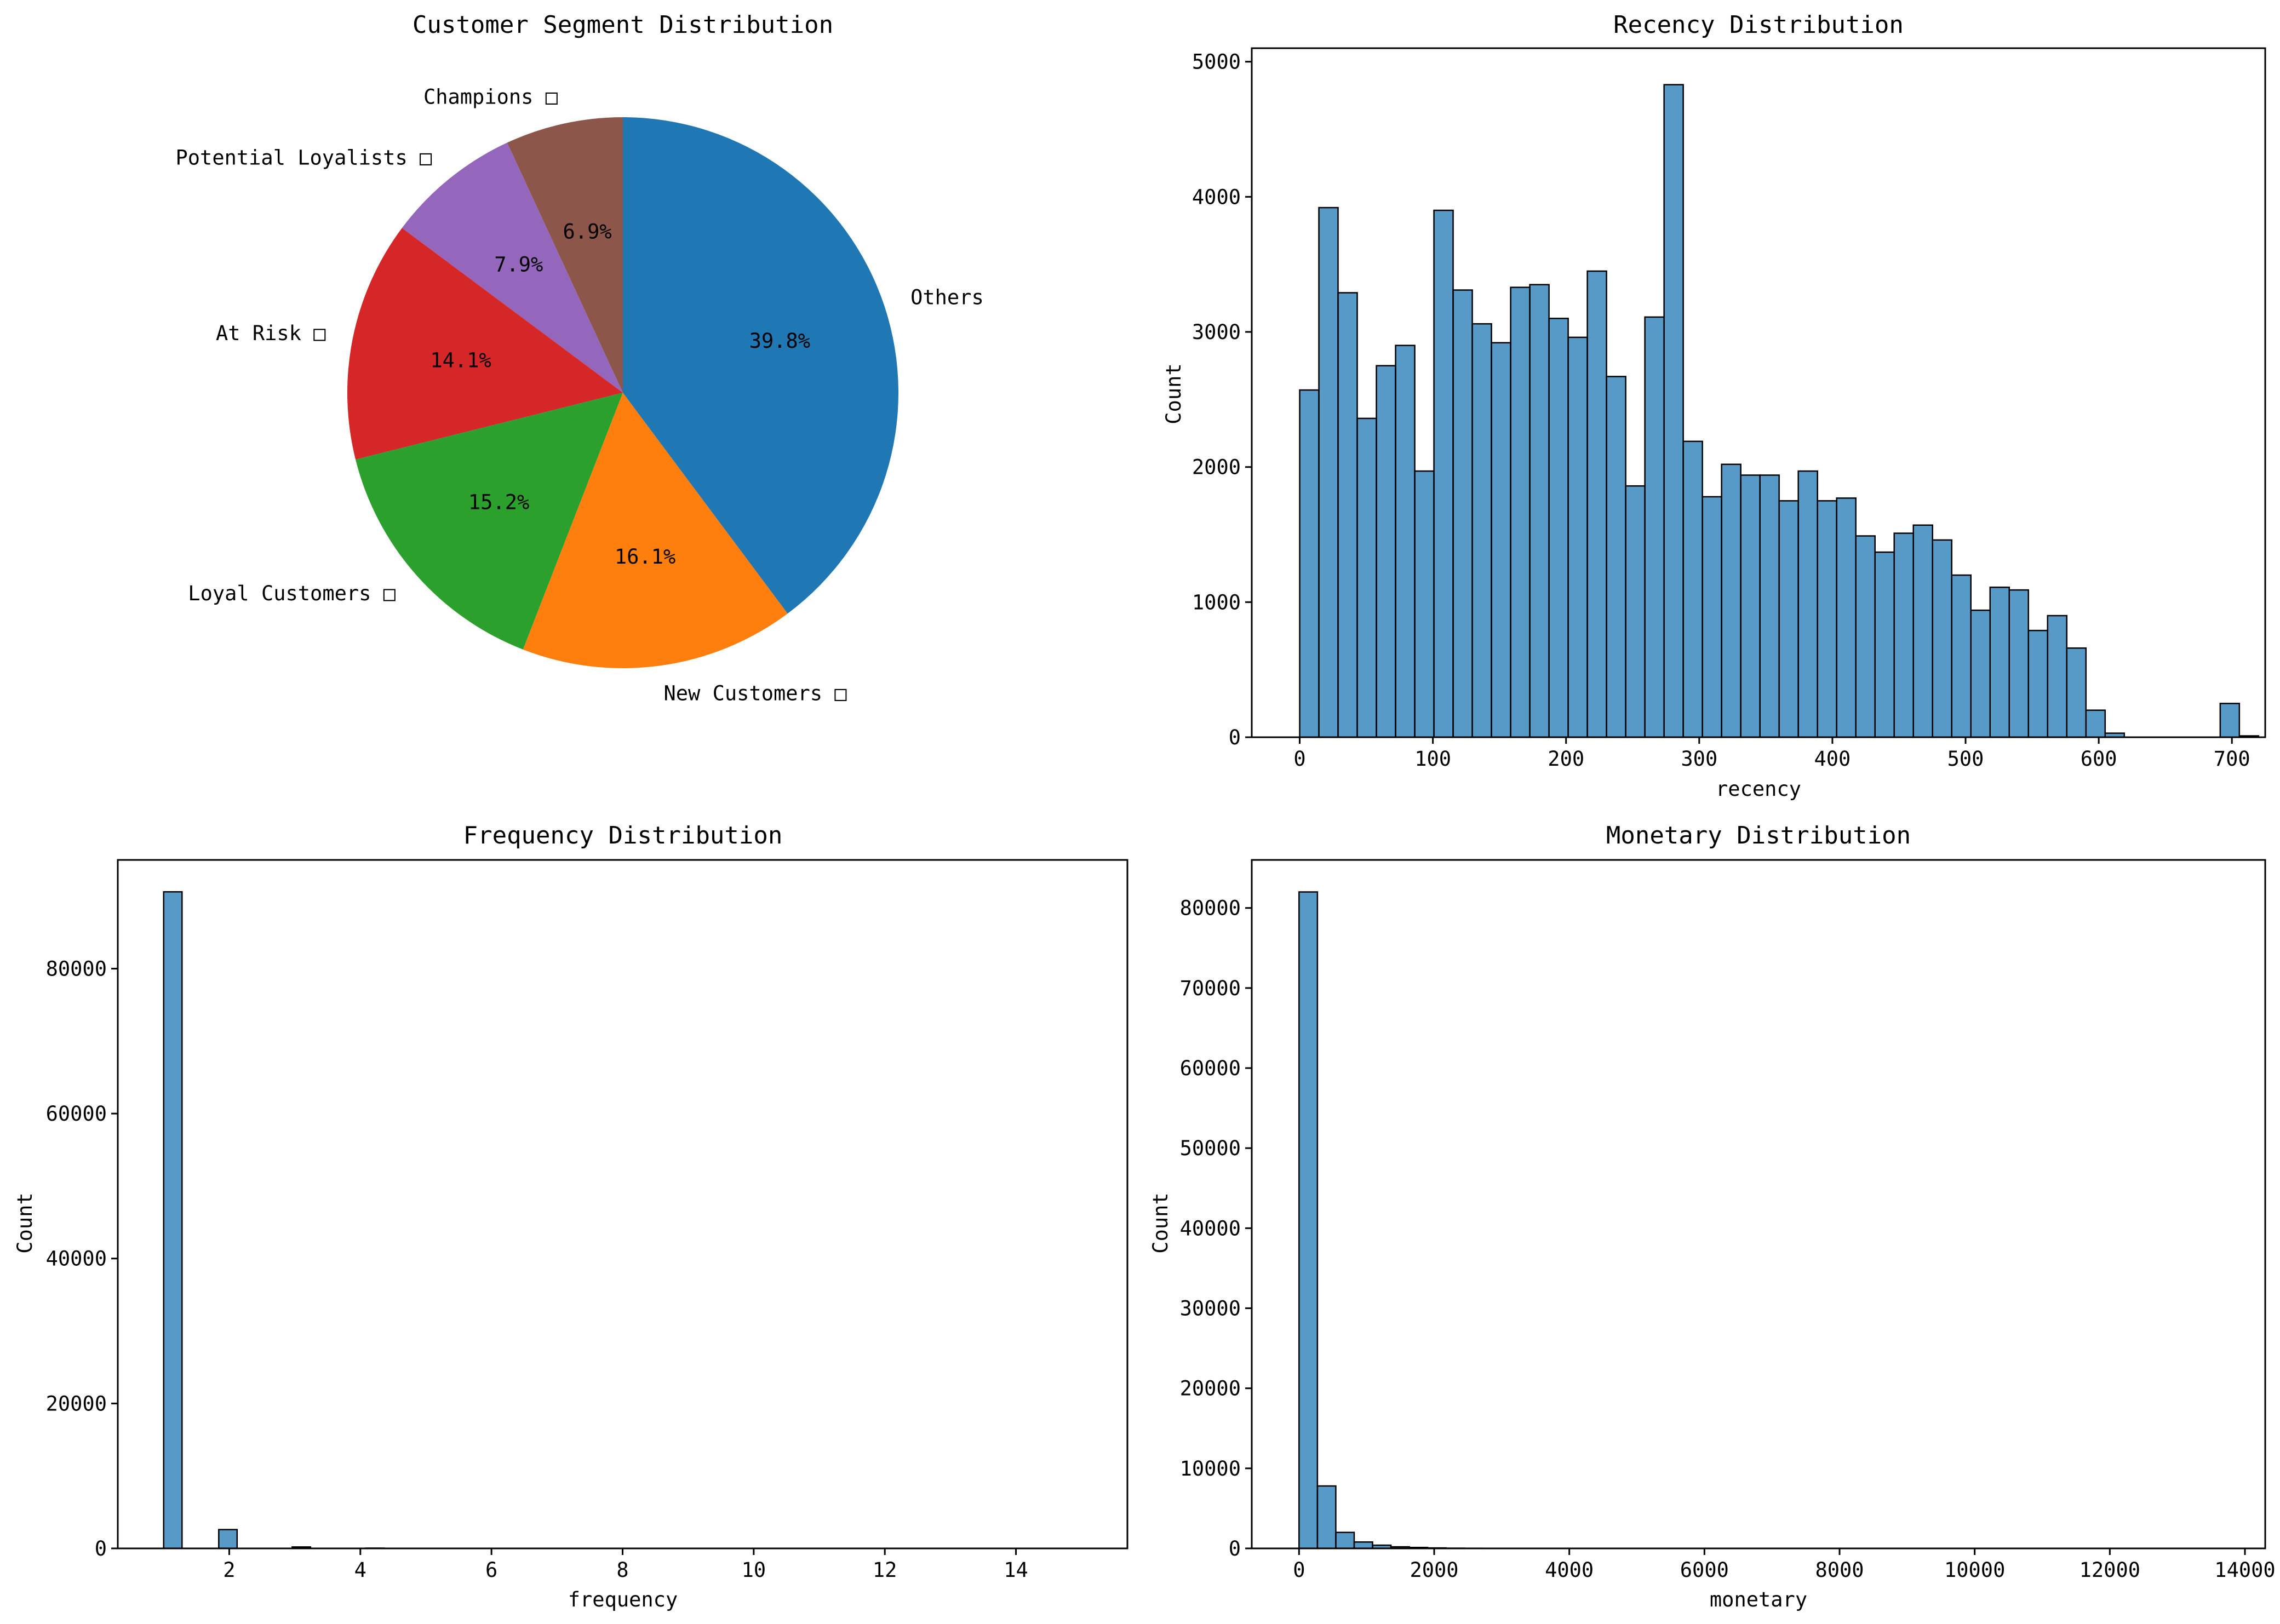  I want to click on pie-category-label: Champions □, so click(490, 97).